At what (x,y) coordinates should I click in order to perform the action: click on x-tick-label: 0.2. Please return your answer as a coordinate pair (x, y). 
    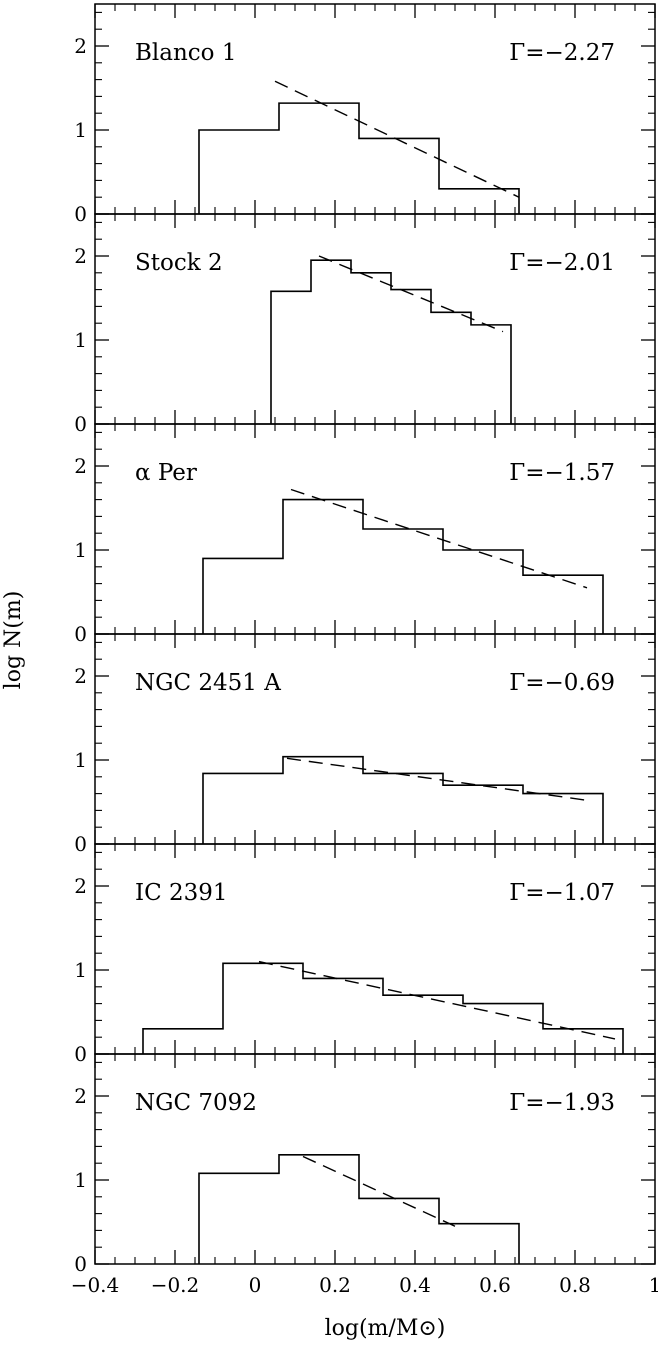
    Looking at the image, I should click on (335, 1285).